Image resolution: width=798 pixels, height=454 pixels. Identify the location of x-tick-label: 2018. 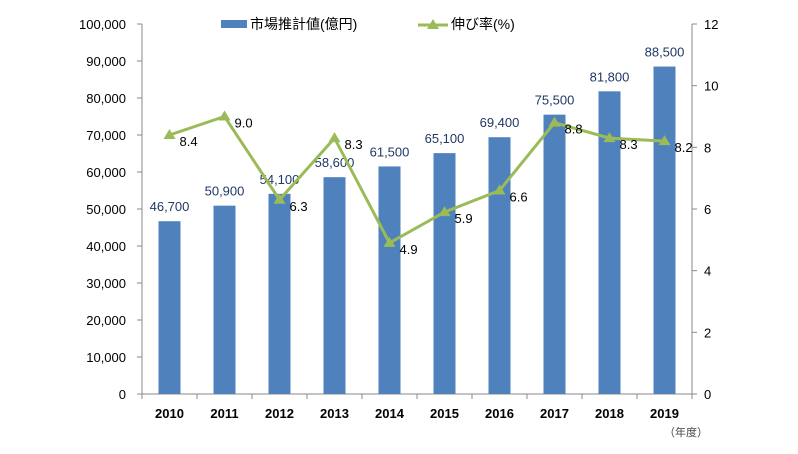
(609, 413).